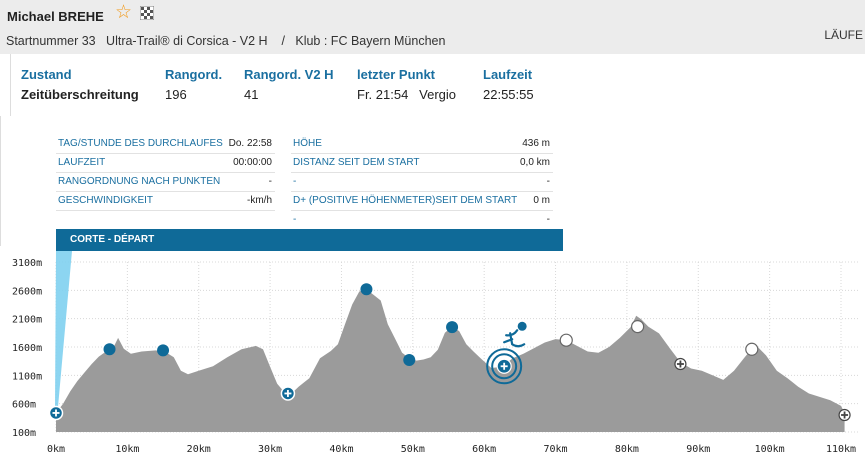 Image resolution: width=865 pixels, height=460 pixels. I want to click on x-tick-label: 0km, so click(56, 449).